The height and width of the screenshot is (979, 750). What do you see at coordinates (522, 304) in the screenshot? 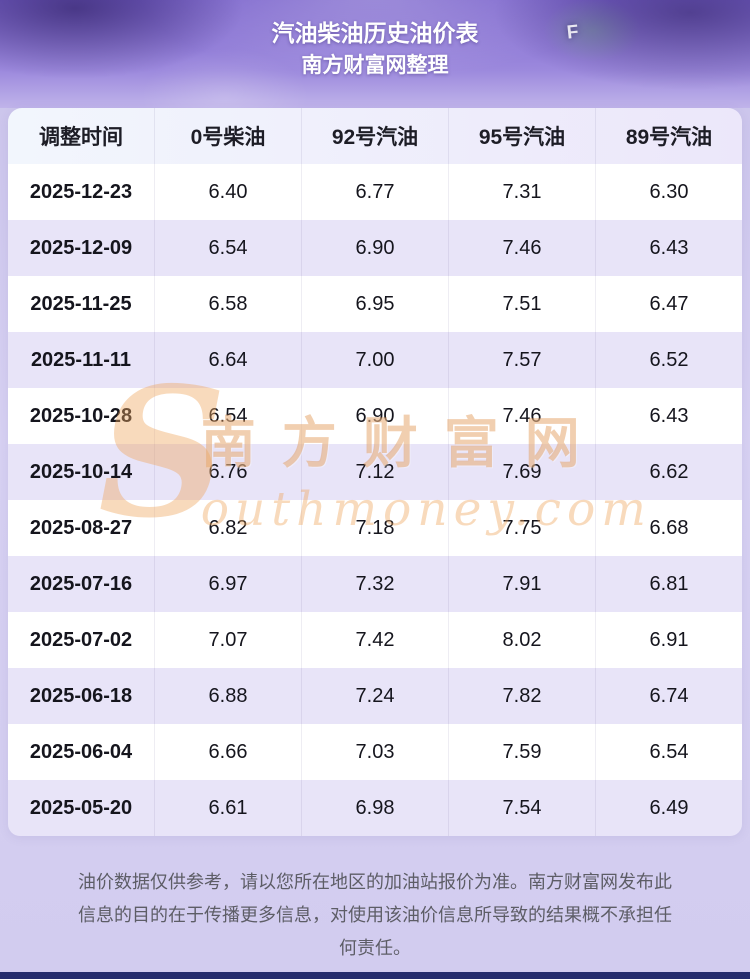
I see `price-cell: 7.51` at bounding box center [522, 304].